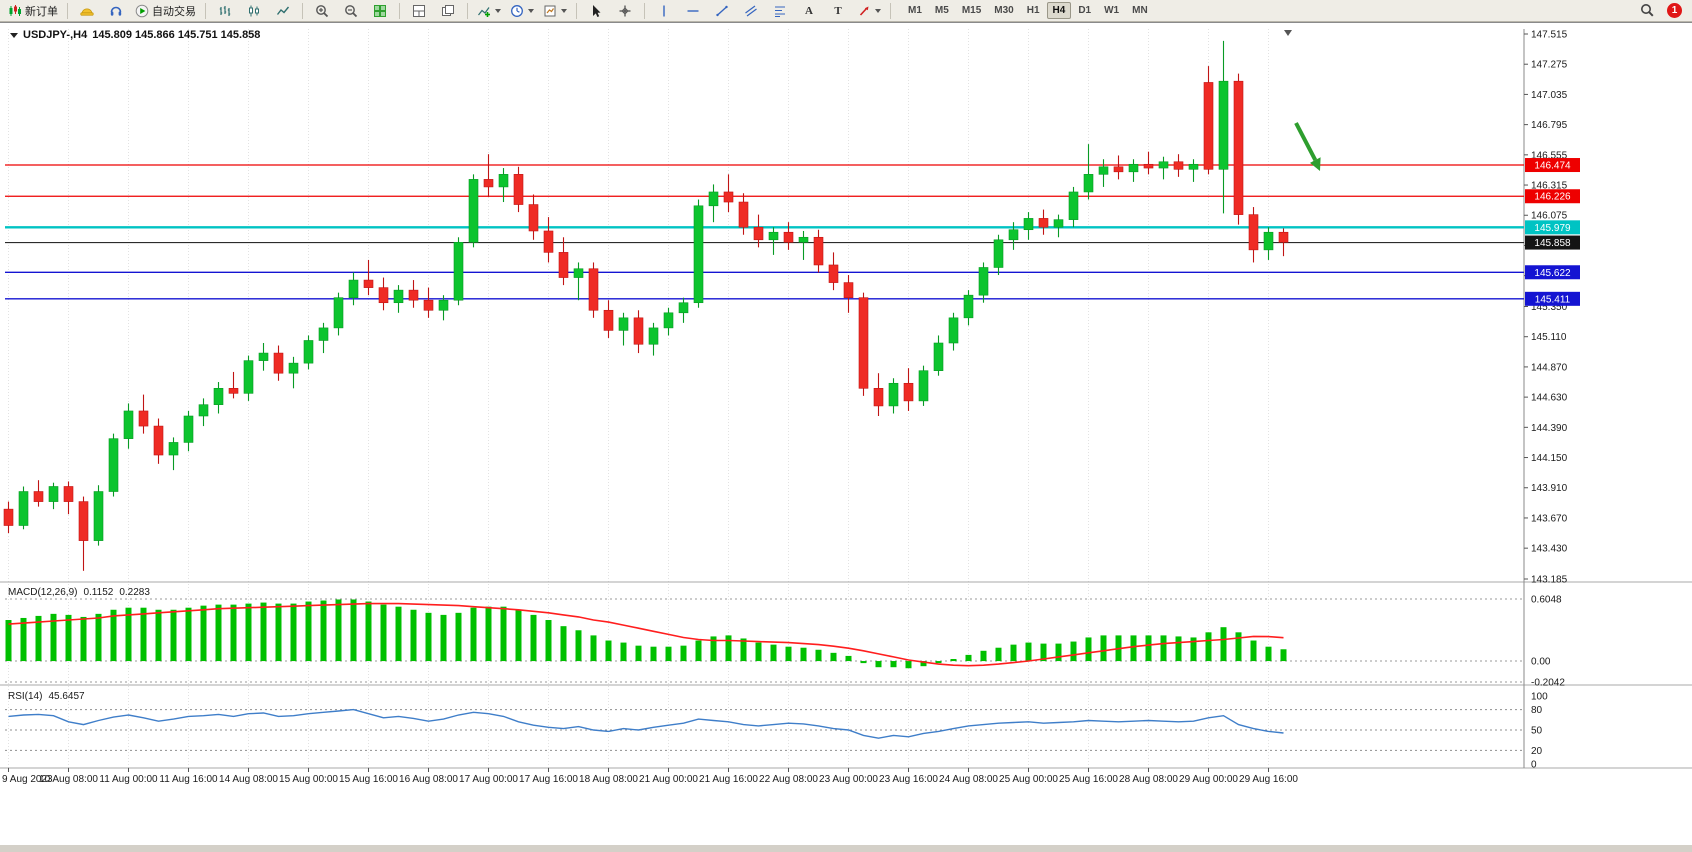 This screenshot has width=1692, height=852. I want to click on zoom-out-button, so click(351, 11).